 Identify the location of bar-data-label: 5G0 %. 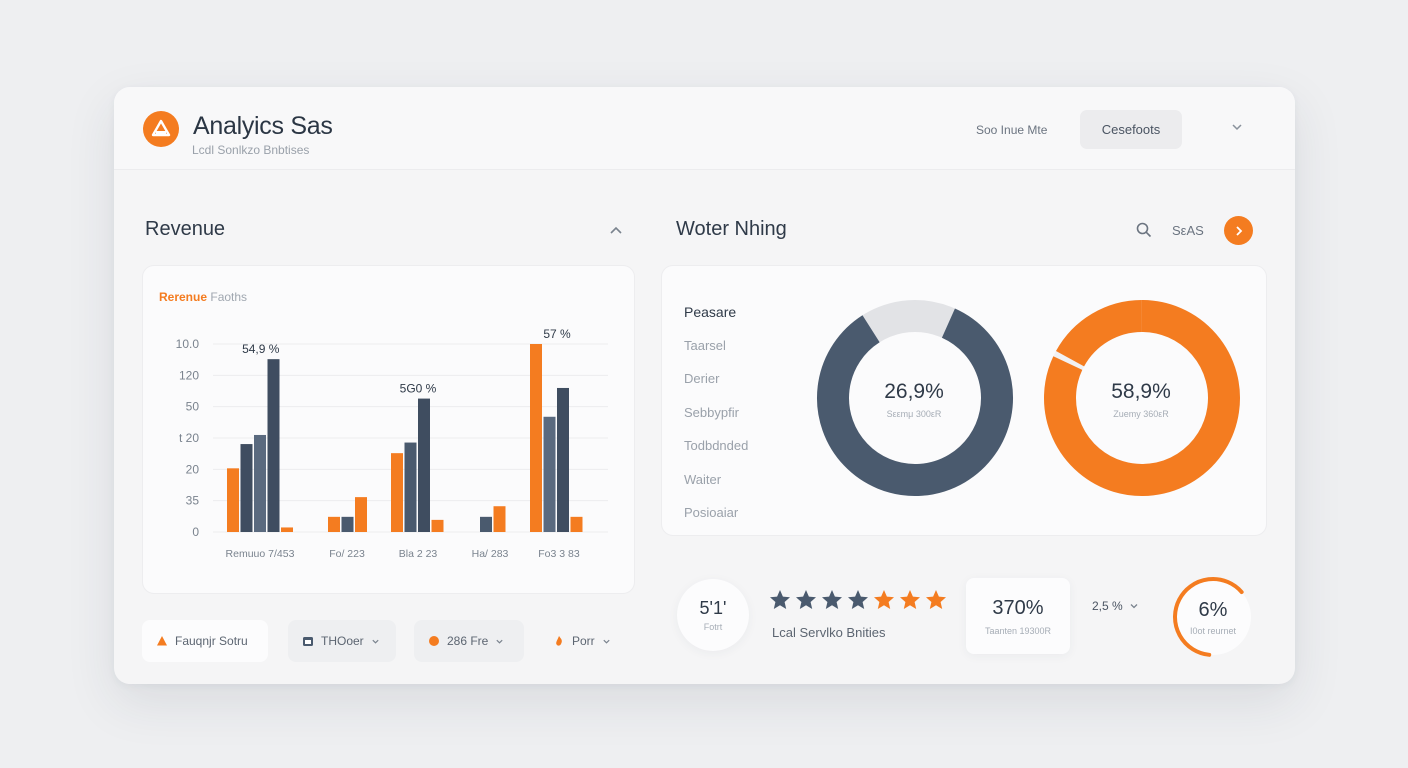
(418, 389).